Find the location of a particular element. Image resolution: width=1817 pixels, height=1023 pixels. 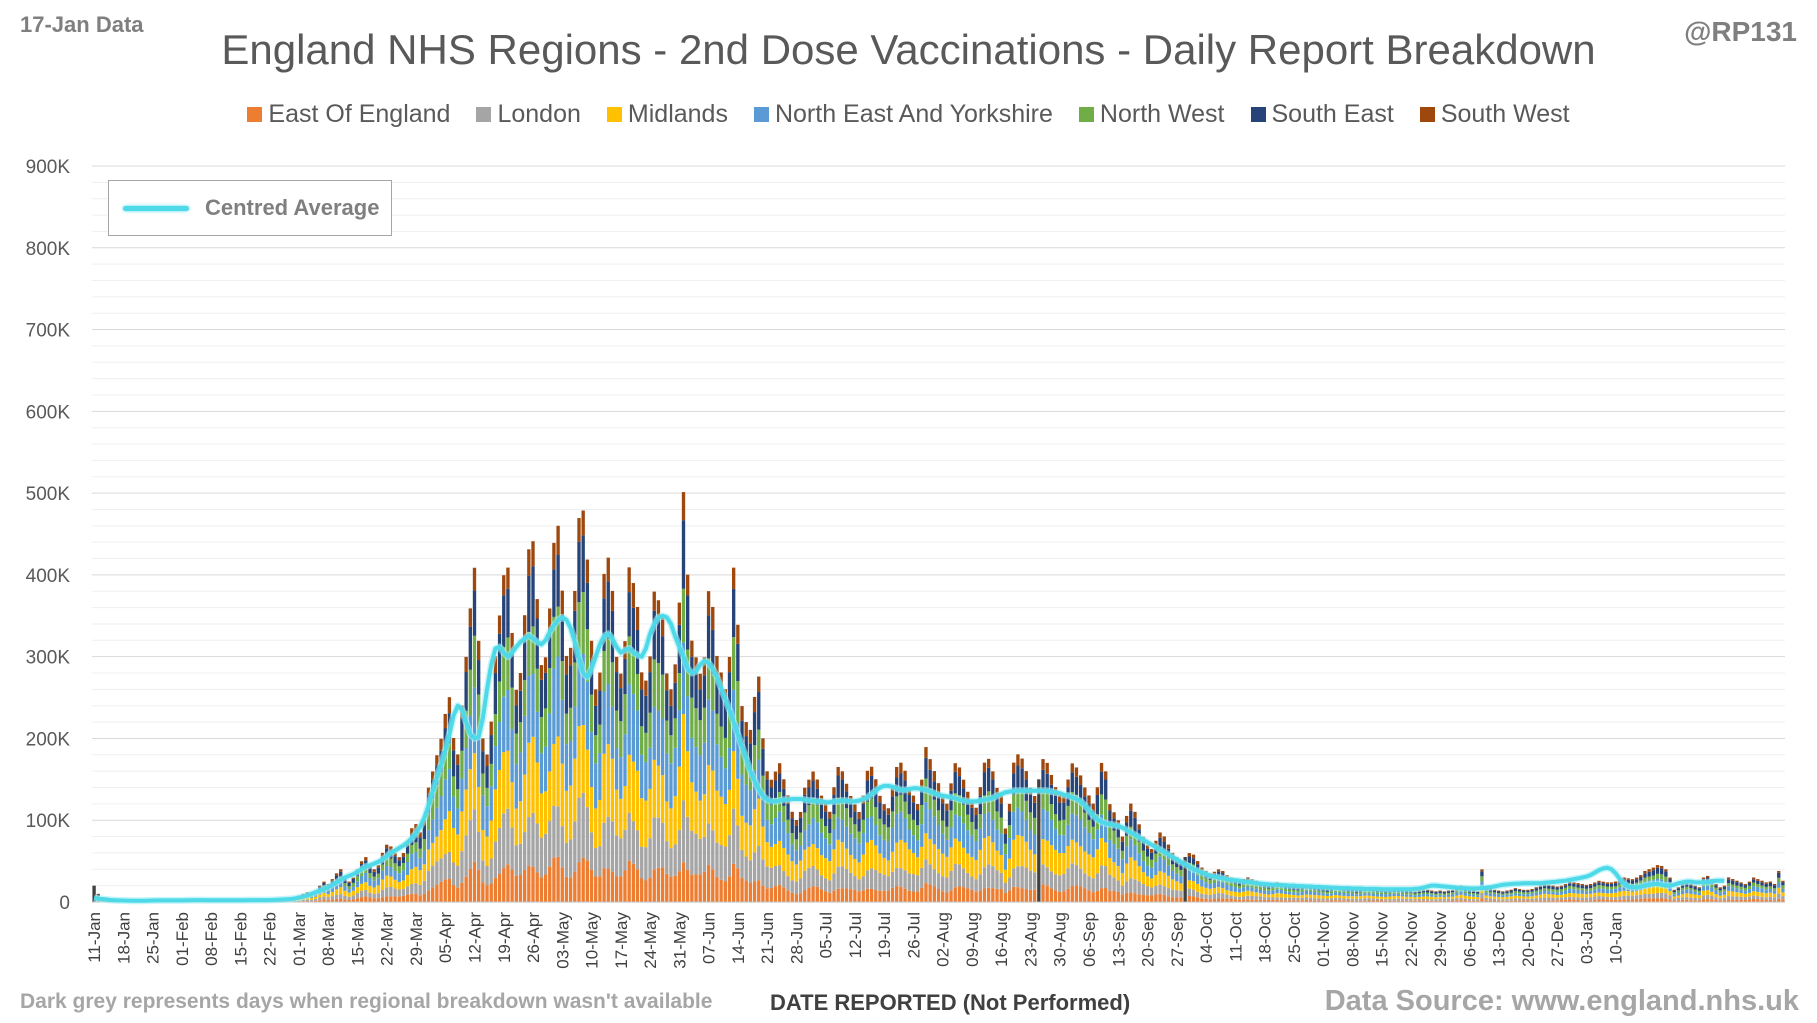

x-tick-label: 11-Oct is located at coordinates (1235, 937).